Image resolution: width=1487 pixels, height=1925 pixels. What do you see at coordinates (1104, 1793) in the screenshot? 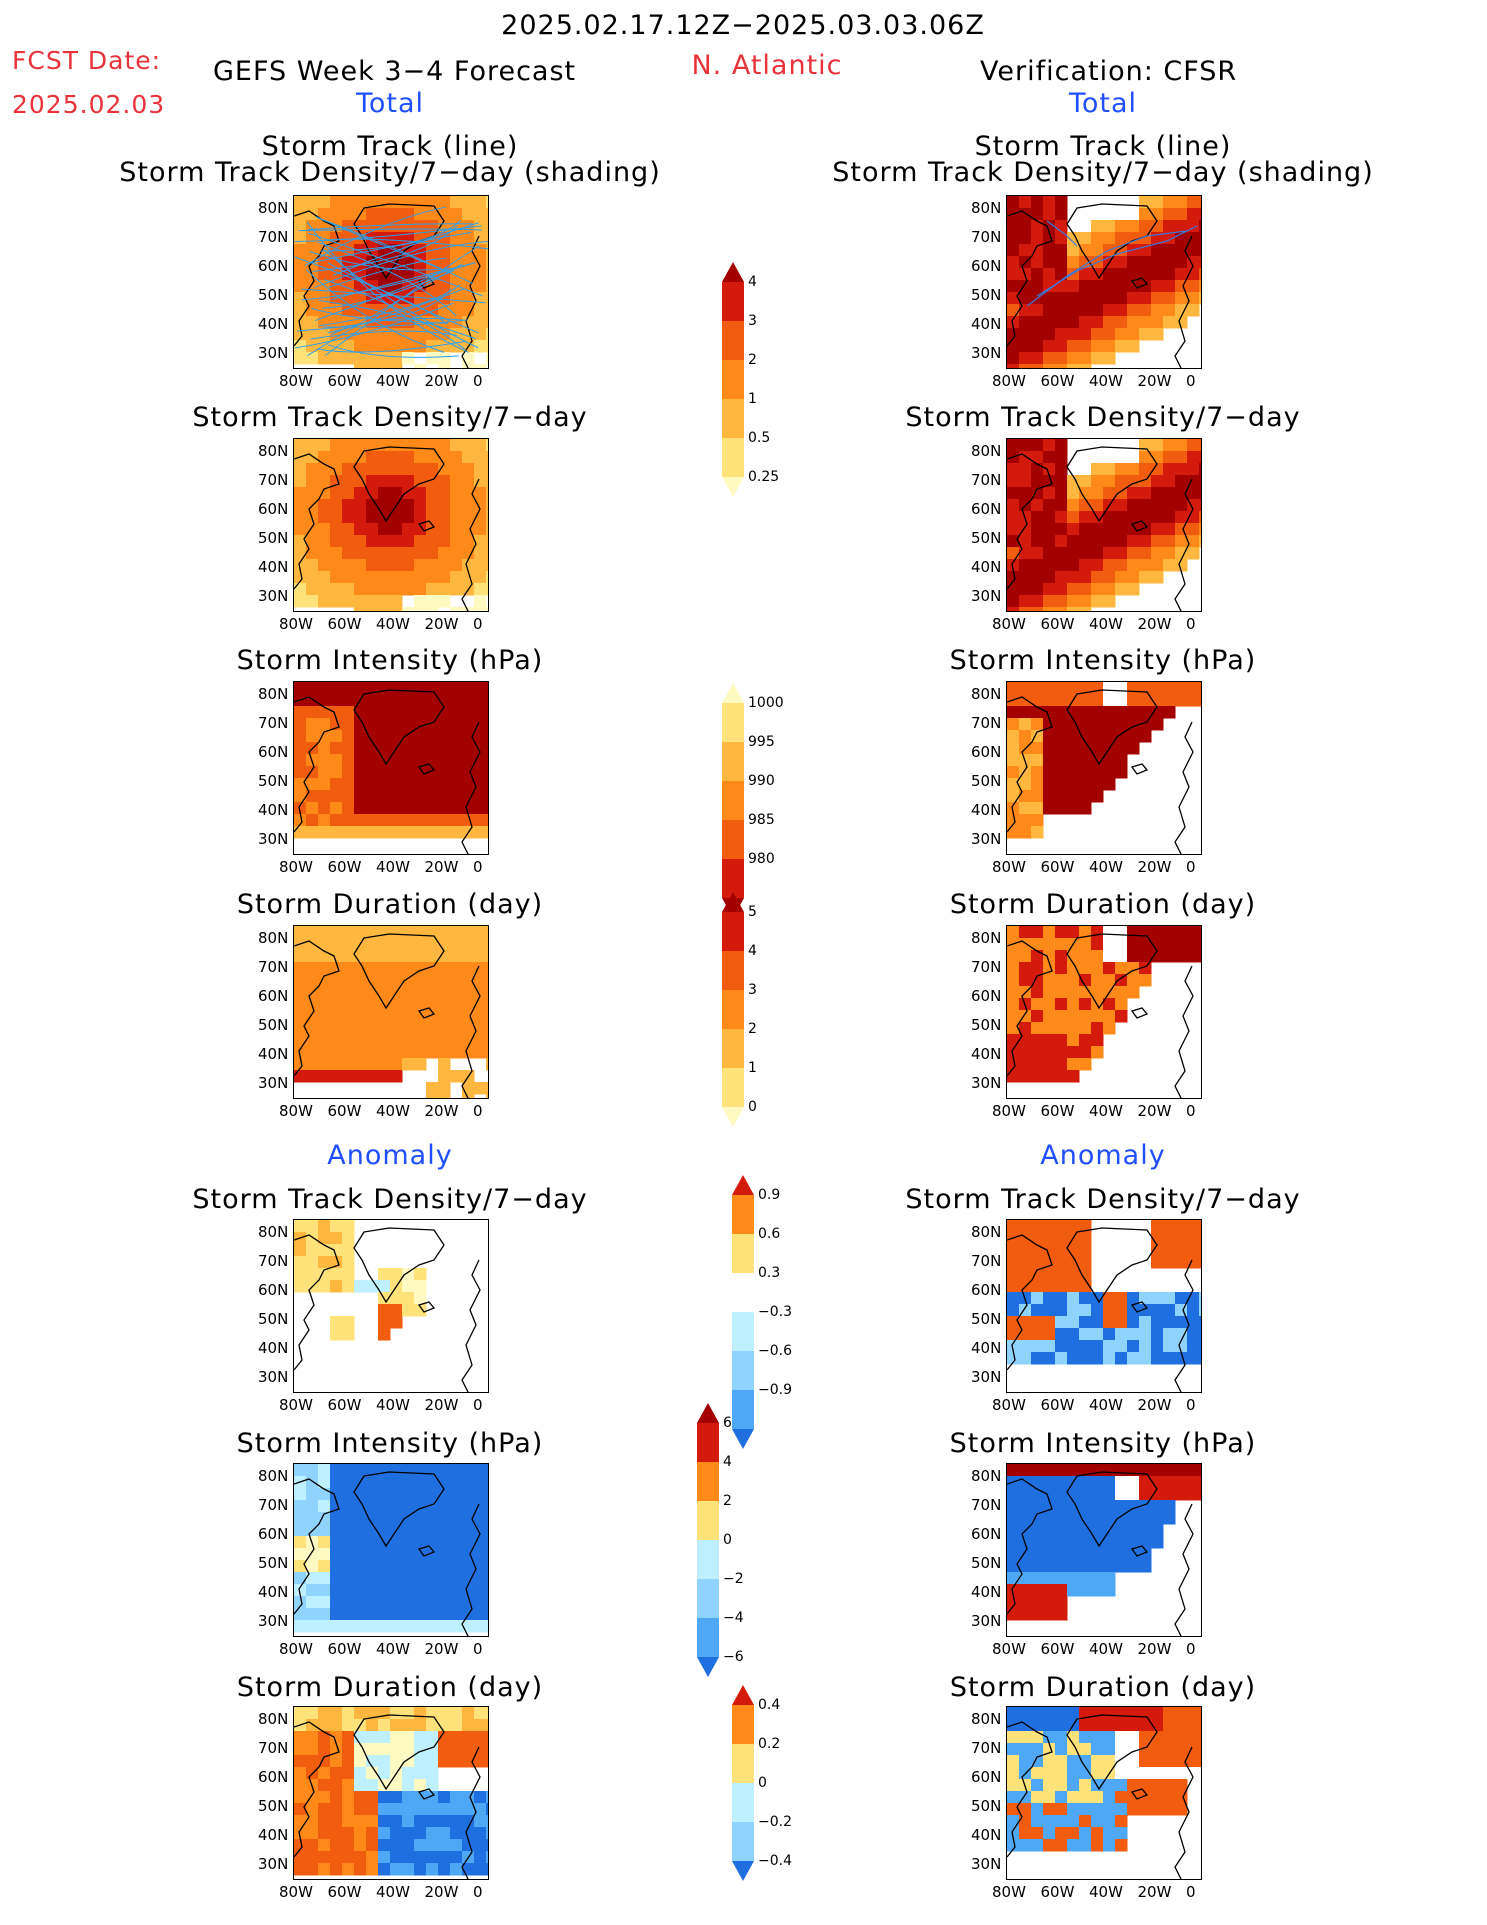
I see `map-image-duration-anom-right` at bounding box center [1104, 1793].